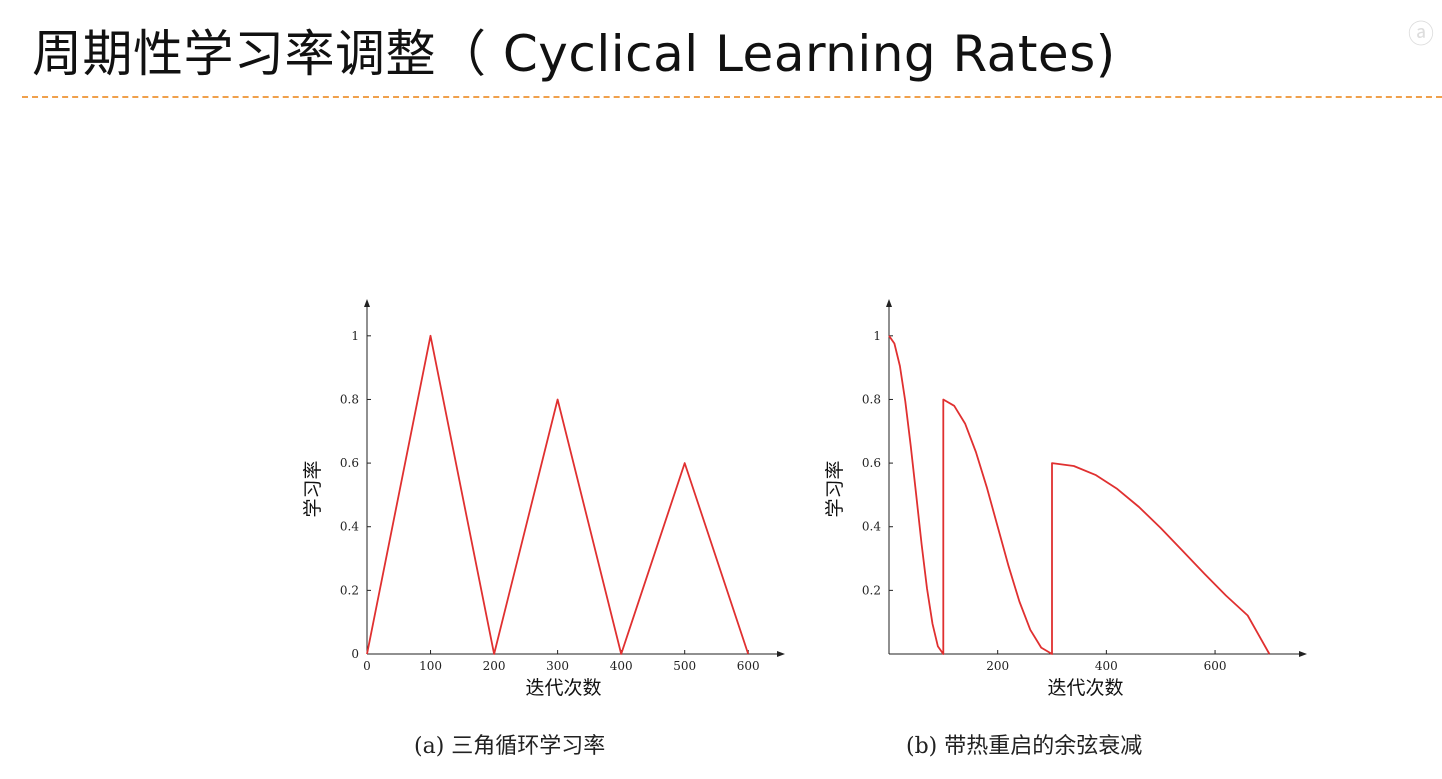 This screenshot has height=779, width=1442. What do you see at coordinates (574, 54) in the screenshot?
I see `slide-title: 周期性学习率调整（ Cyclical Learning Rates)` at bounding box center [574, 54].